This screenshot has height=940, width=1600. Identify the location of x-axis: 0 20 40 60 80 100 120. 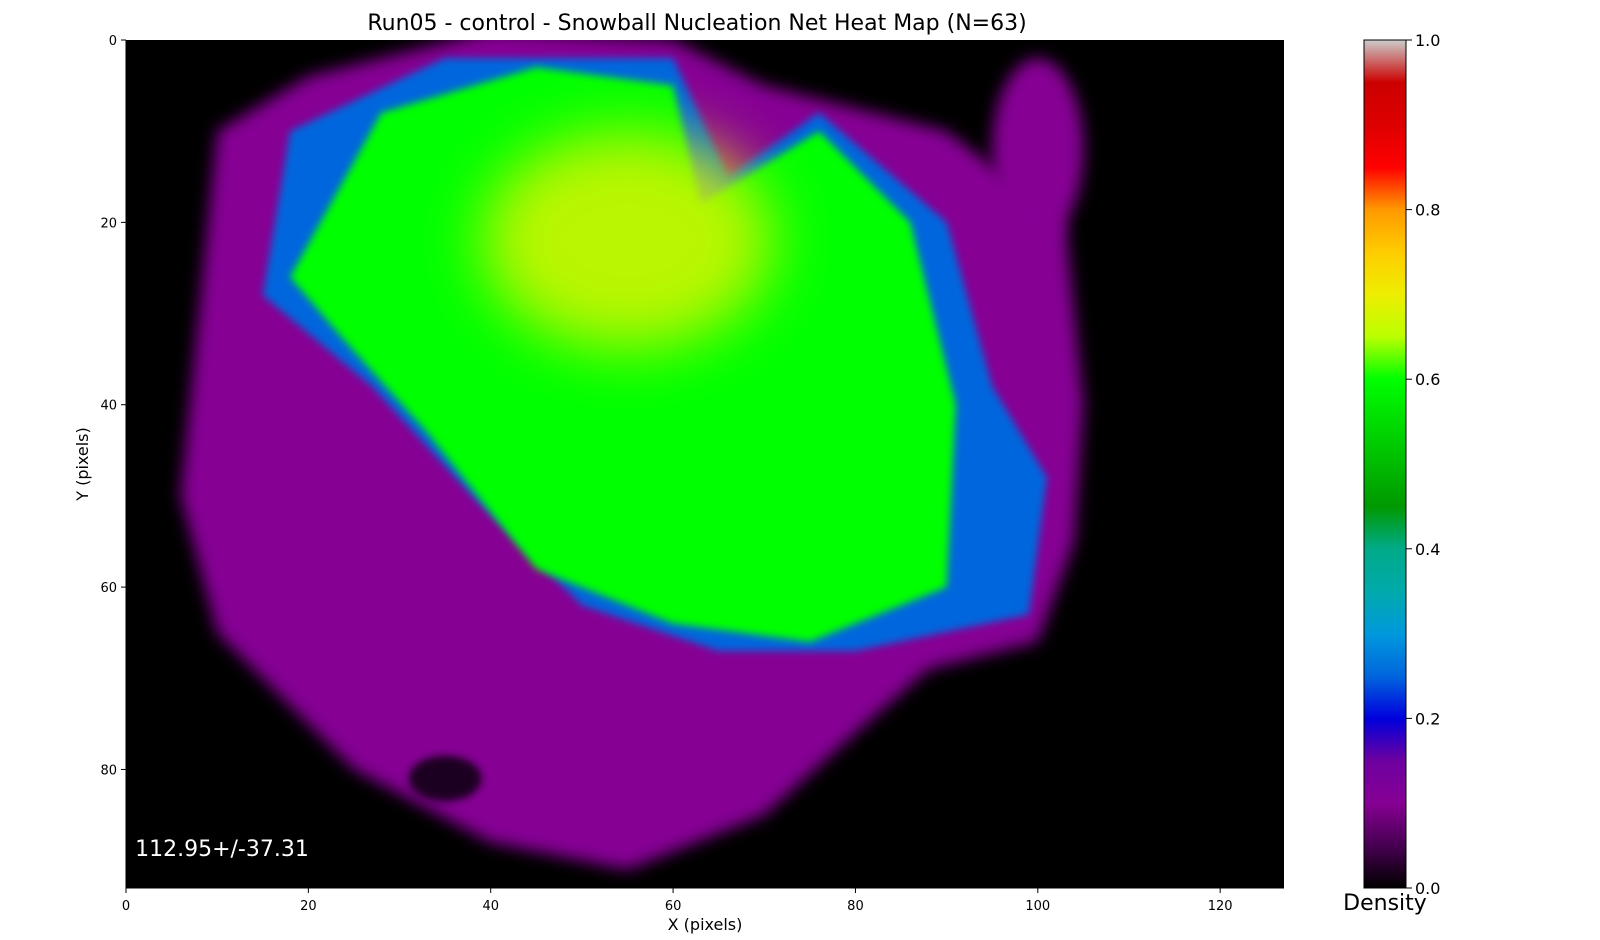
(703, 900).